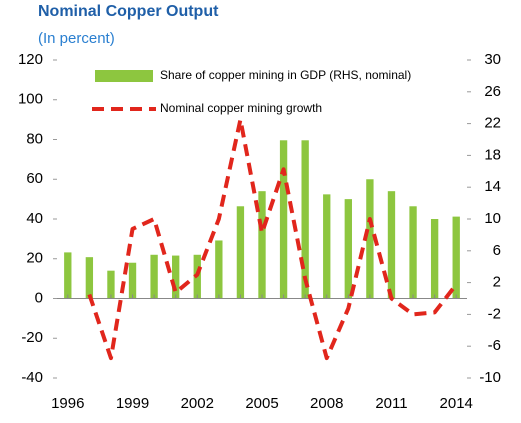  I want to click on y2-tick-label: 18, so click(492, 154).